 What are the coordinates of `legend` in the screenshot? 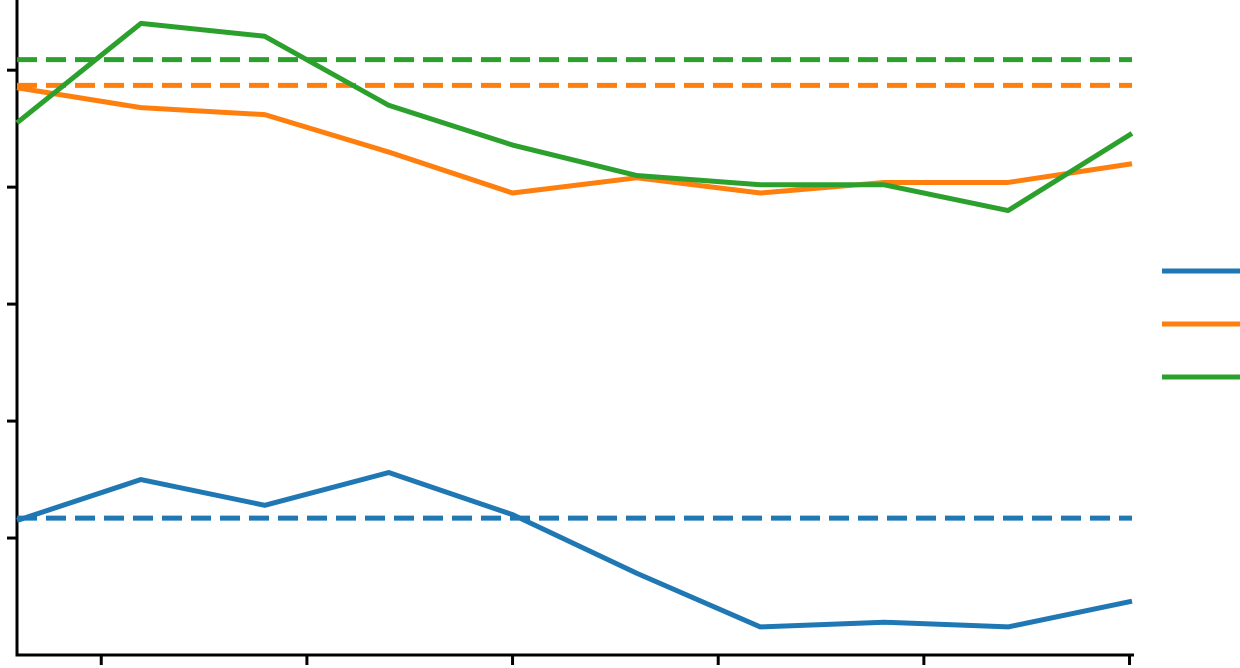 It's located at (1201, 324).